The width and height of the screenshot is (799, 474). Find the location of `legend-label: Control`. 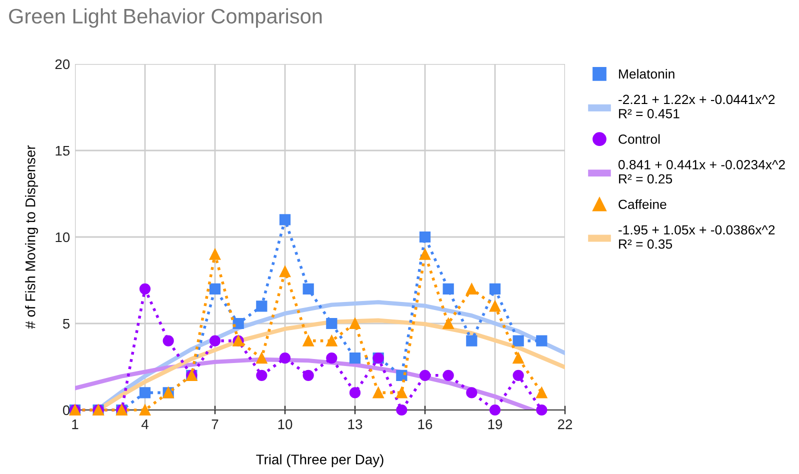

legend-label: Control is located at coordinates (639, 139).